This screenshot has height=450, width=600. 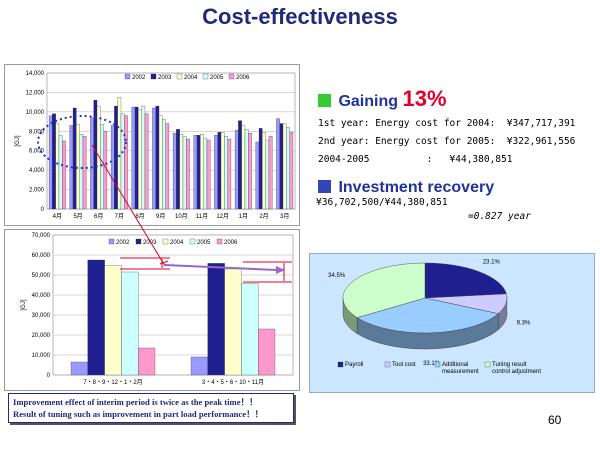 What do you see at coordinates (41, 296) in the screenshot?
I see `y-tick-label: 40,000` at bounding box center [41, 296].